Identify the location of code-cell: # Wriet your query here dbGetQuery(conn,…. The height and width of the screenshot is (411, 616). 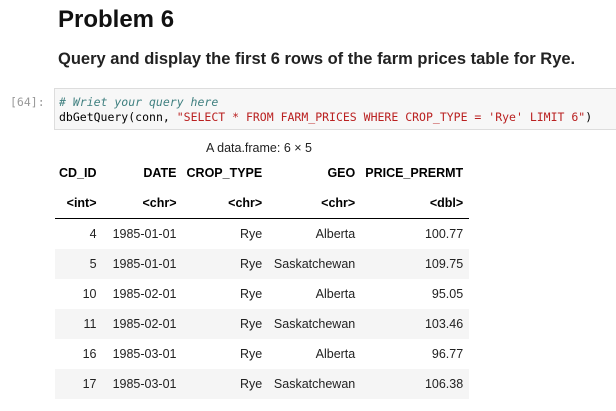
(335, 109).